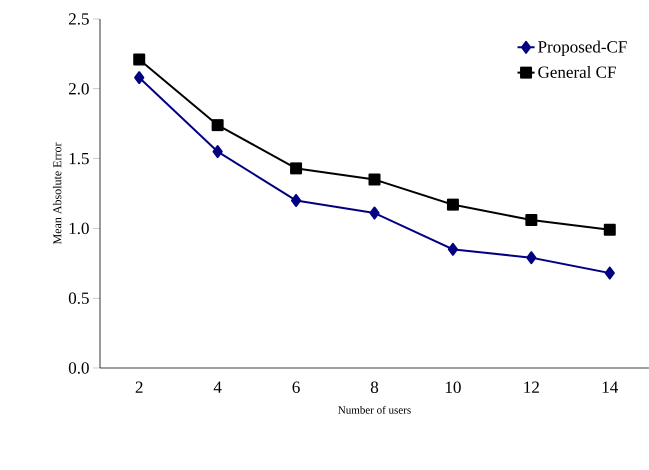  What do you see at coordinates (582, 48) in the screenshot?
I see `legend-label: Proposed-CF` at bounding box center [582, 48].